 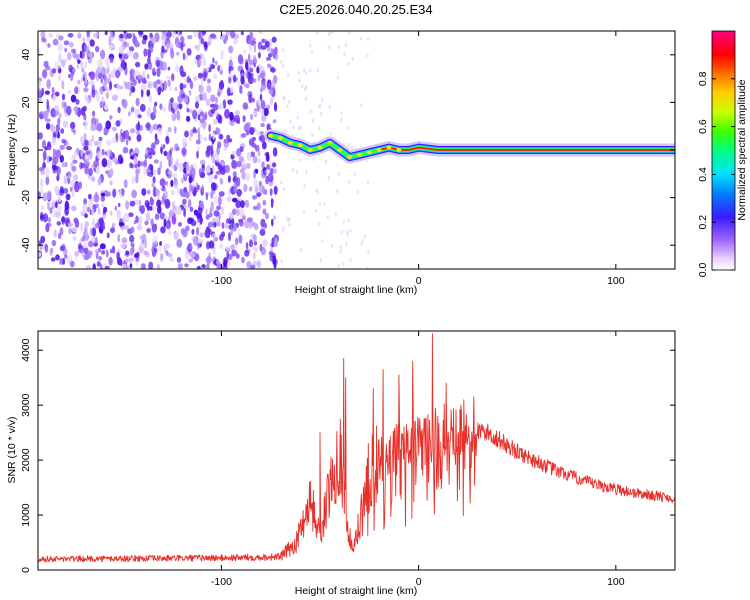 What do you see at coordinates (26, 150) in the screenshot?
I see `spectrogram-y-tick-label: 0` at bounding box center [26, 150].